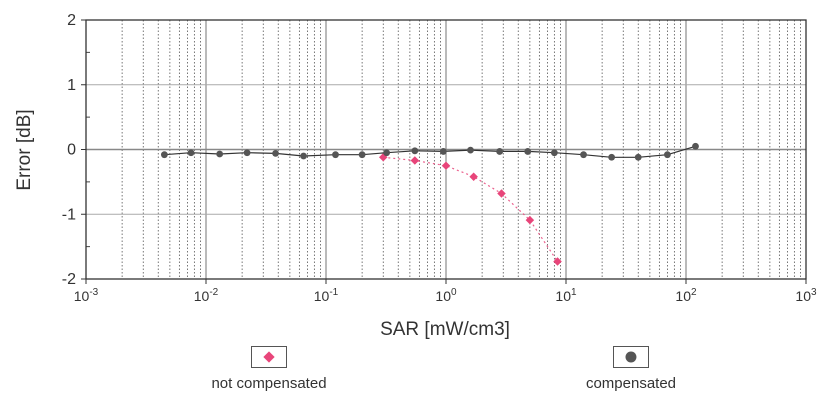  I want to click on x-tick-label: 10², so click(686, 295).